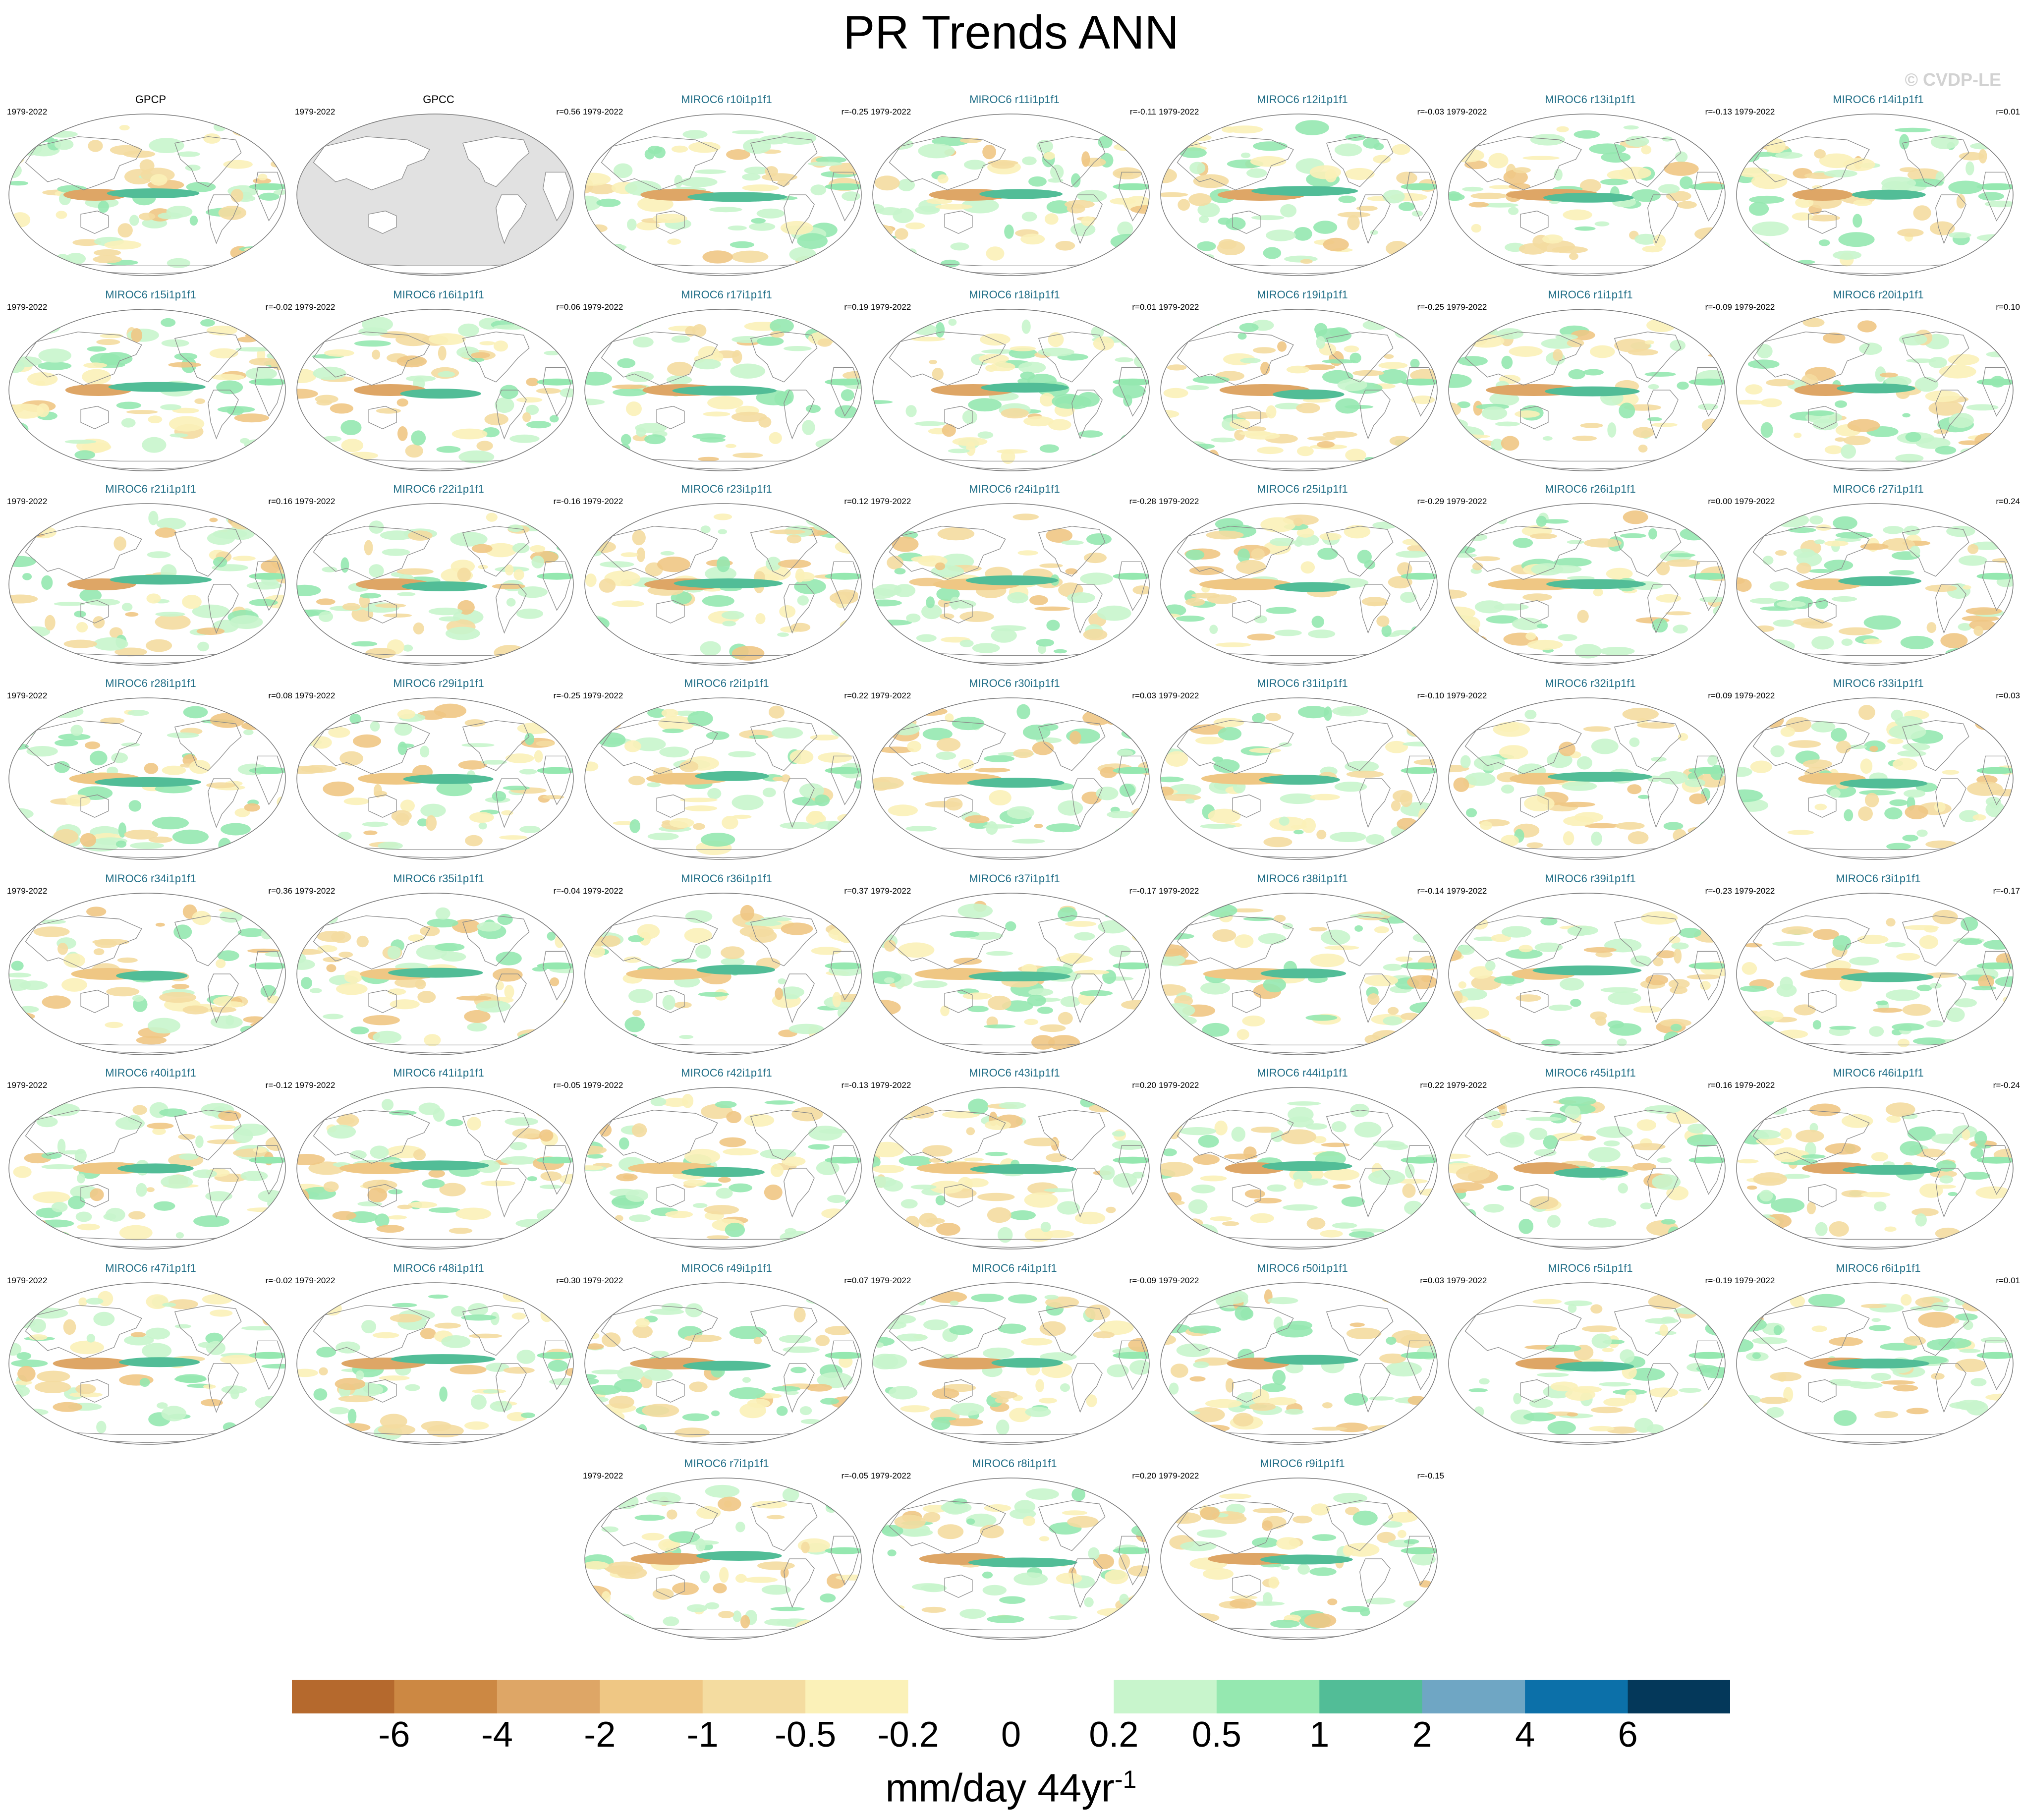 This screenshot has height=1820, width=2022. I want to click on map-panel: MIROC6 r48i1p1f1 1979-2022 r=0.30, so click(438, 1353).